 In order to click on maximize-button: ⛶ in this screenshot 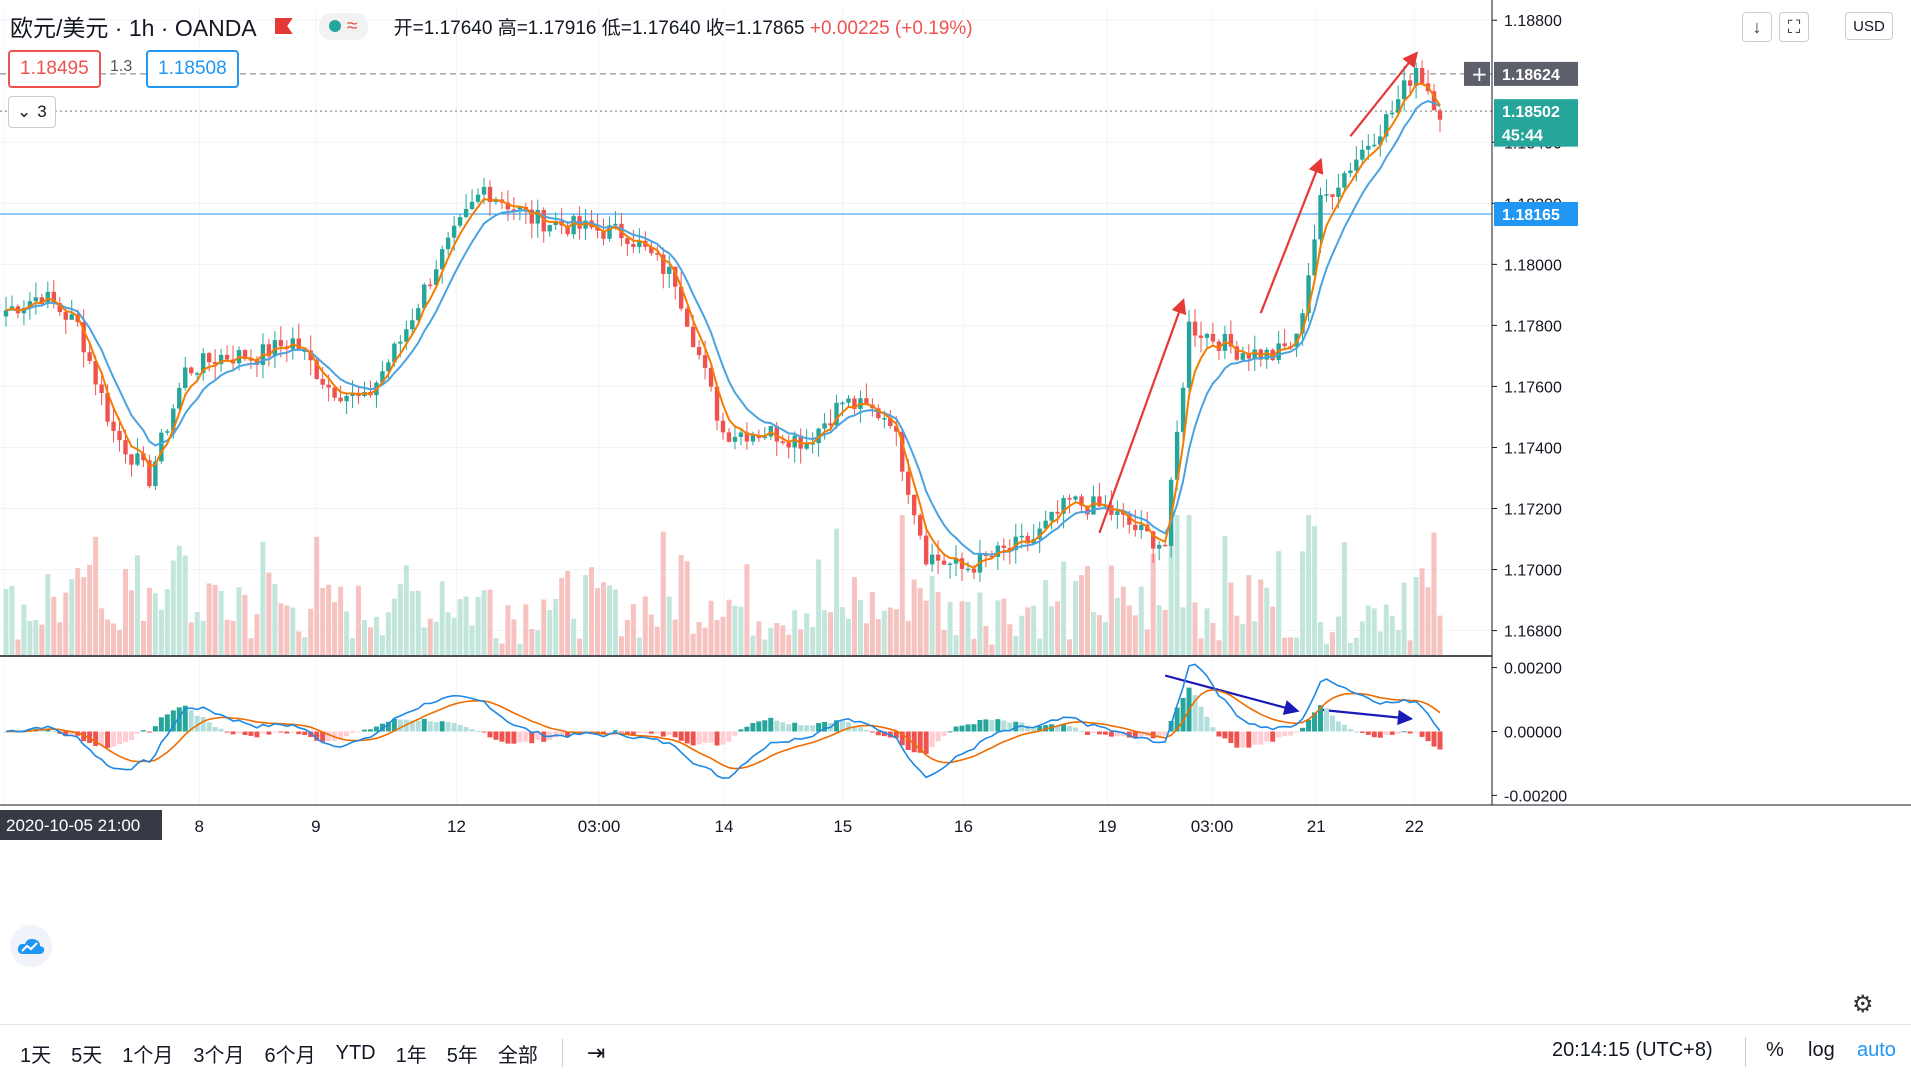, I will do `click(1794, 27)`.